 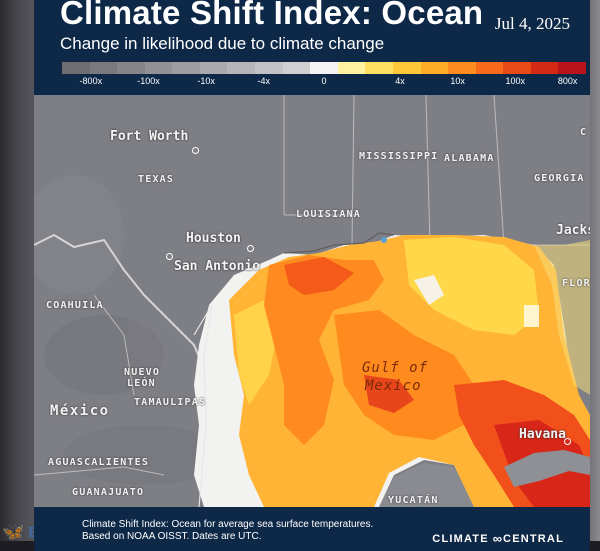 I want to click on csi-high-zone-central, so click(x=404, y=375).